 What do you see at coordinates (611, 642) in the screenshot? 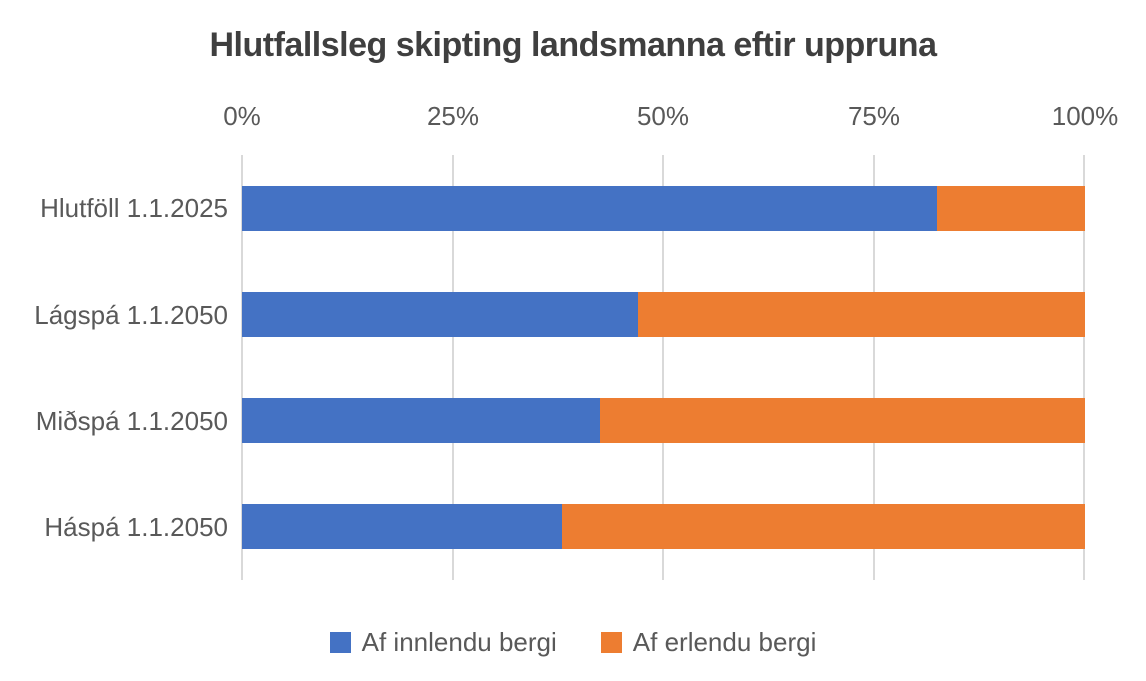
I see `legend-swatch-orange-icon` at bounding box center [611, 642].